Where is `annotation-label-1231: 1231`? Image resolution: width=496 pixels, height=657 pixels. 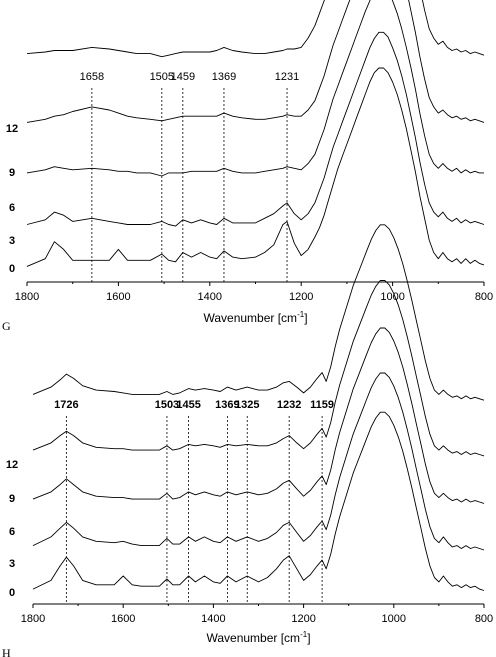
annotation-label-1231: 1231 is located at coordinates (287, 77).